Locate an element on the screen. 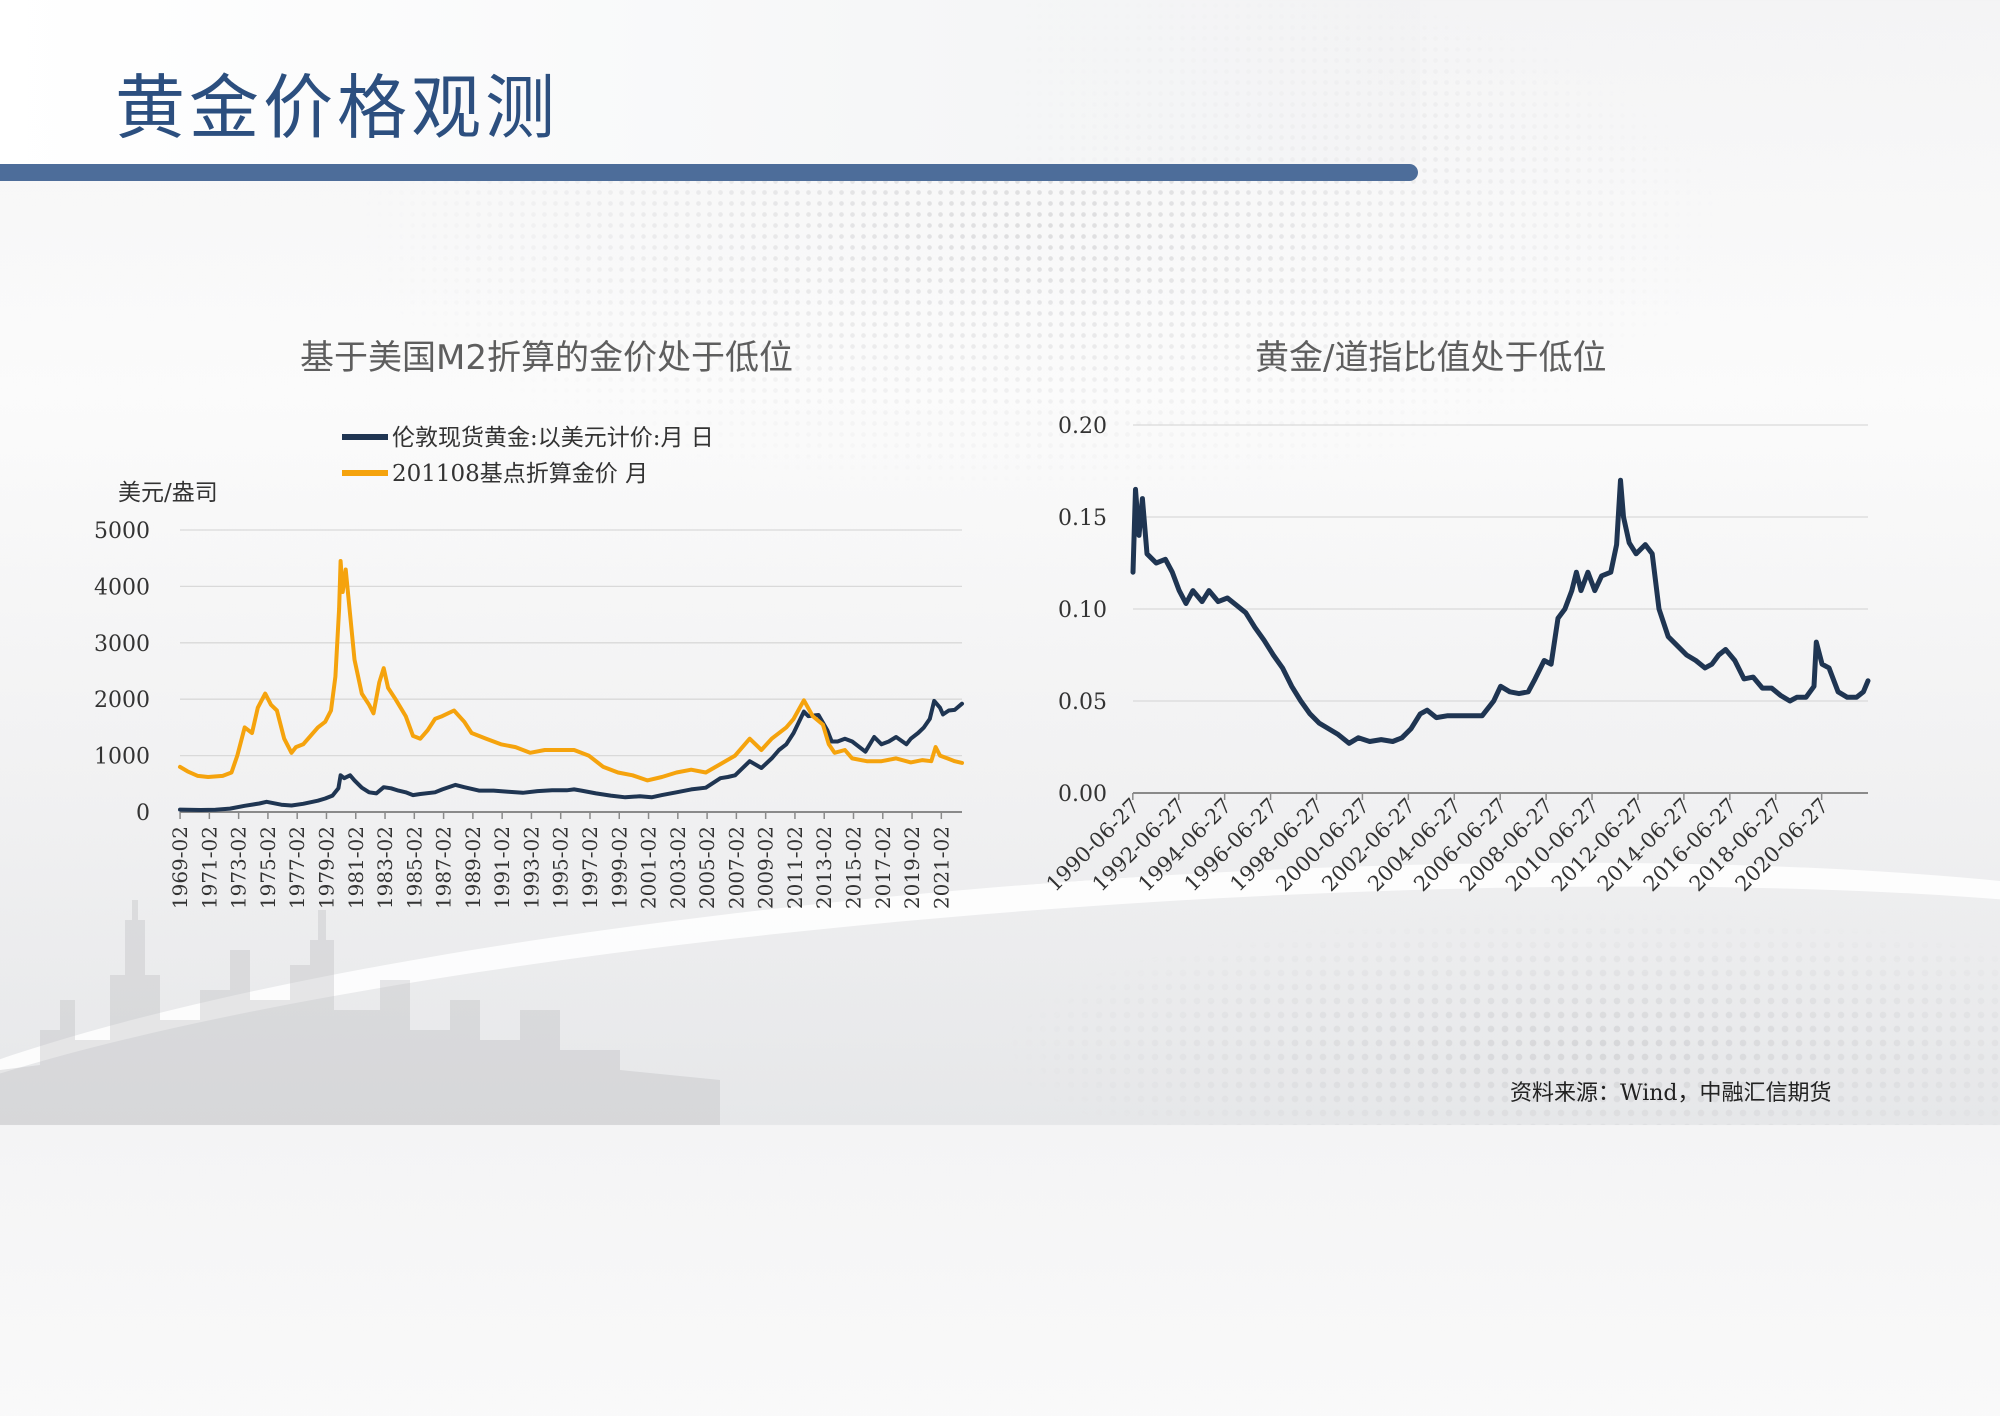 This screenshot has height=1416, width=2000. x-tick-label: 1987-02 is located at coordinates (444, 867).